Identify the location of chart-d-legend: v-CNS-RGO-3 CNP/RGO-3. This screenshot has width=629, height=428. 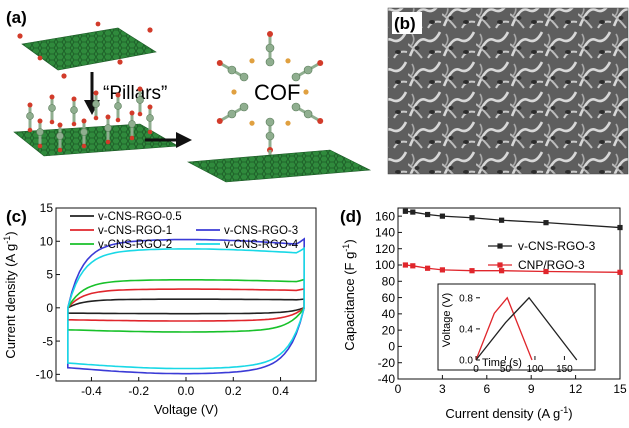
(542, 255).